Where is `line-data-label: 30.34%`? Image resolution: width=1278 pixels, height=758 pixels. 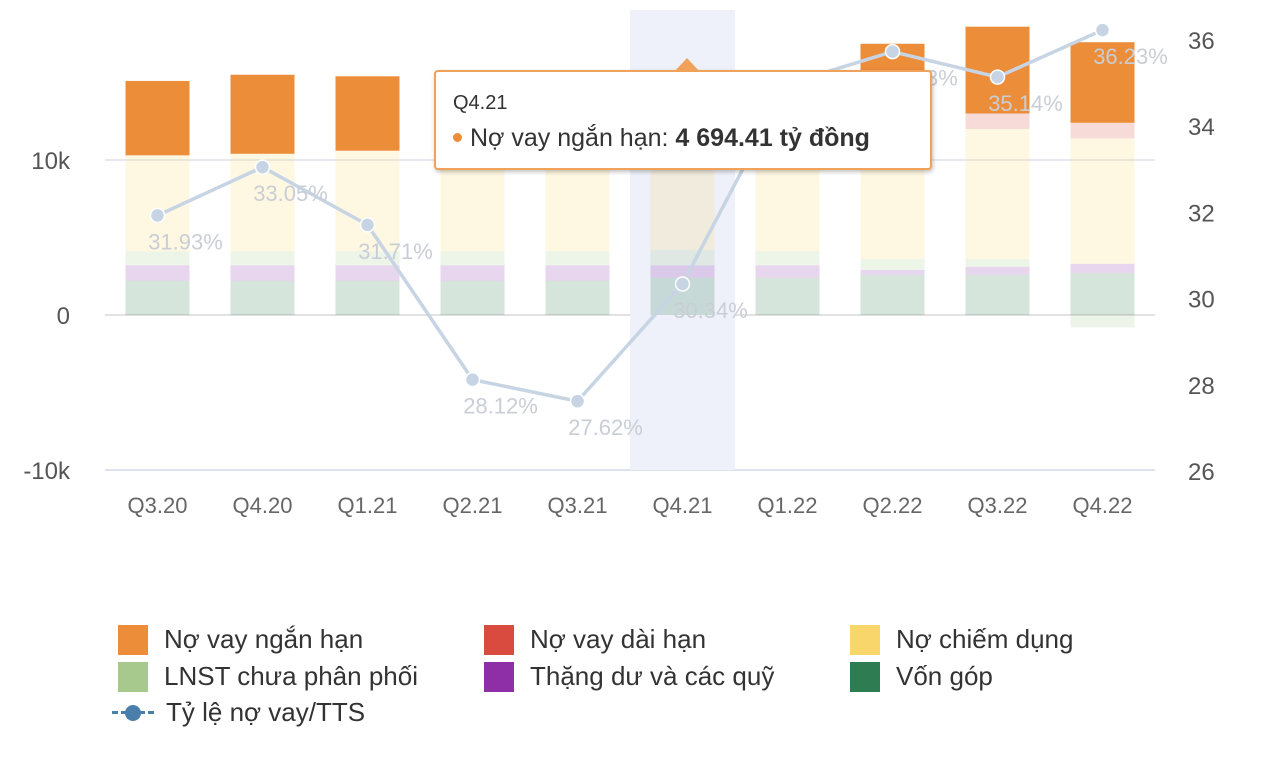
line-data-label: 30.34% is located at coordinates (710, 310).